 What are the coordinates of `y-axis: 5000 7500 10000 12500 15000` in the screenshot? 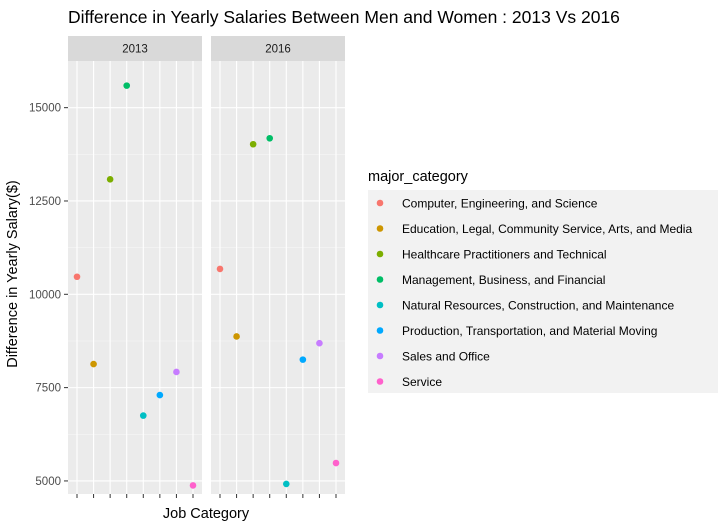 It's located at (48, 295).